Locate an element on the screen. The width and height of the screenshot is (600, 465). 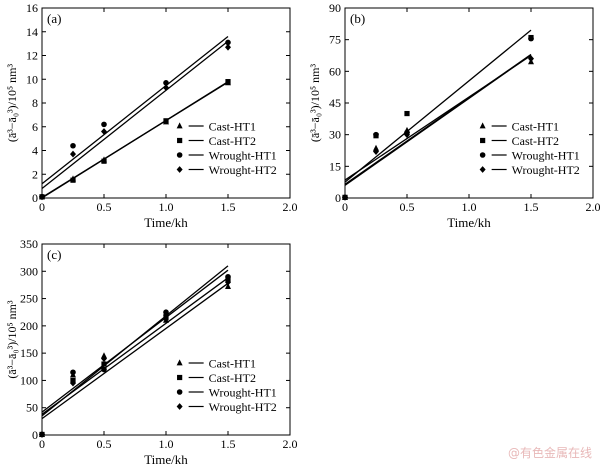
series-wrought-ht1 is located at coordinates (135, 353).